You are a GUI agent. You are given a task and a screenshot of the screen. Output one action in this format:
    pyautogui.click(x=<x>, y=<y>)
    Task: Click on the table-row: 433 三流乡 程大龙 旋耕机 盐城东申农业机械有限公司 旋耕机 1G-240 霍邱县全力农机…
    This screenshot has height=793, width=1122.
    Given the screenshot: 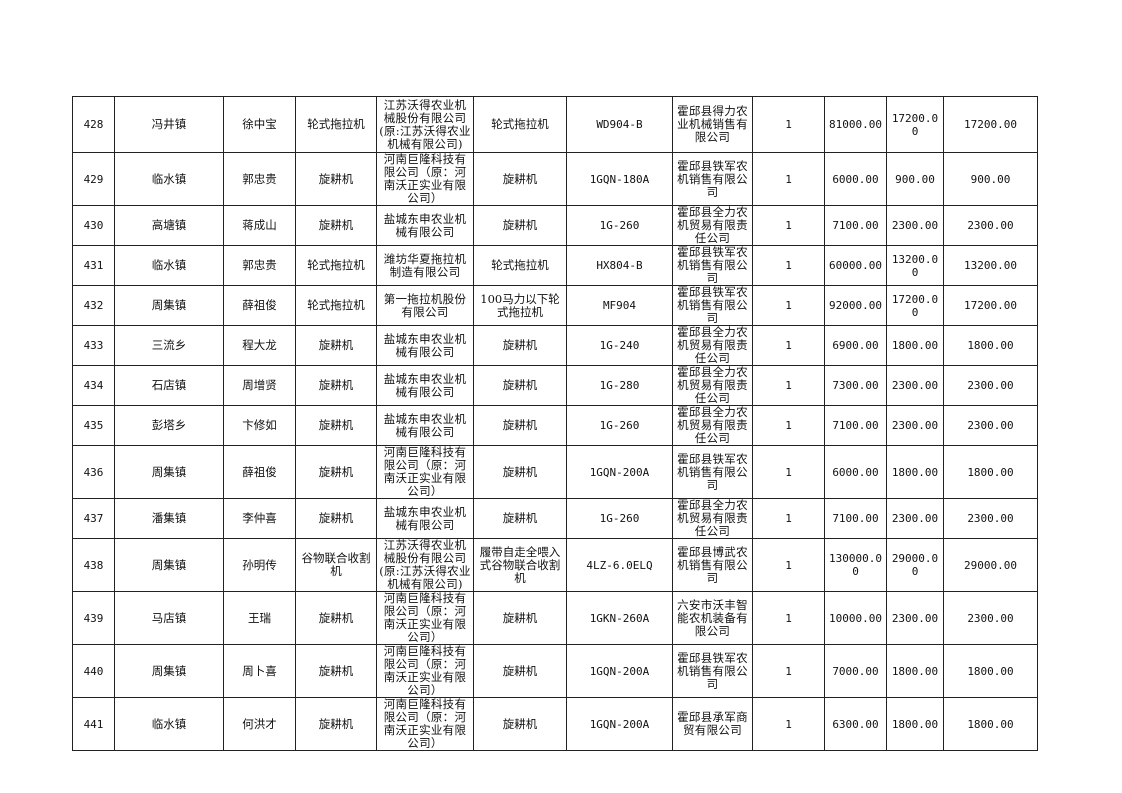 What is the action you would take?
    pyautogui.click(x=555, y=345)
    